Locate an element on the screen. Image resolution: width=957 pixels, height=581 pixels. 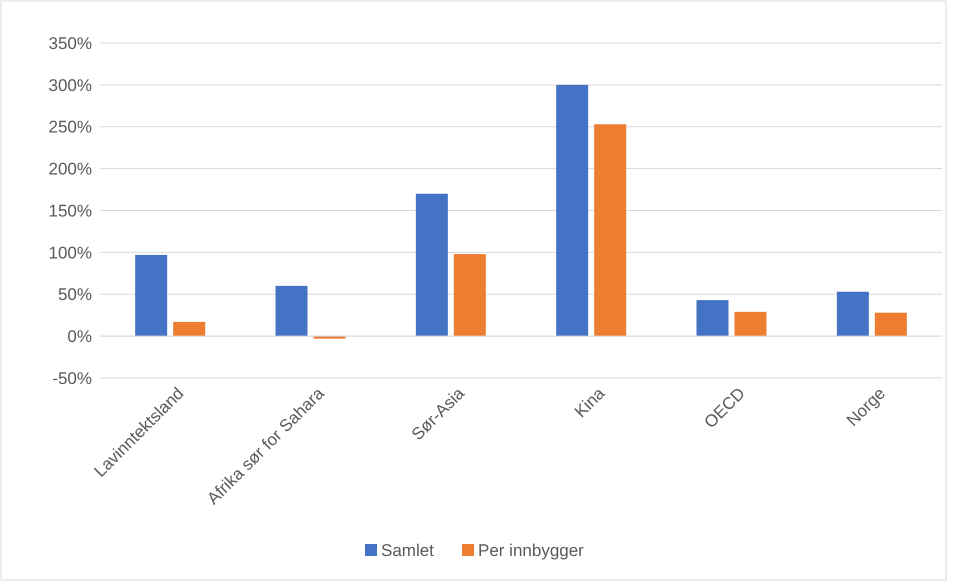
y-tick-label: 200% is located at coordinates (70, 169).